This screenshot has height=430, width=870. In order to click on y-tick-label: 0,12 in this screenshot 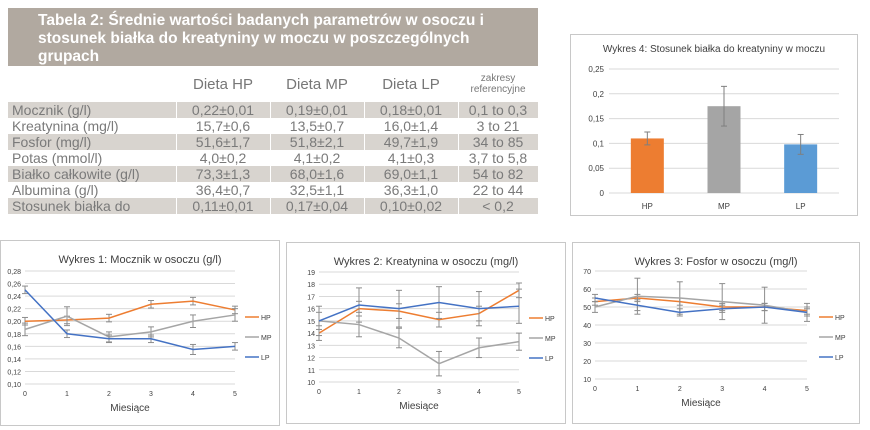, I will do `click(14, 372)`.